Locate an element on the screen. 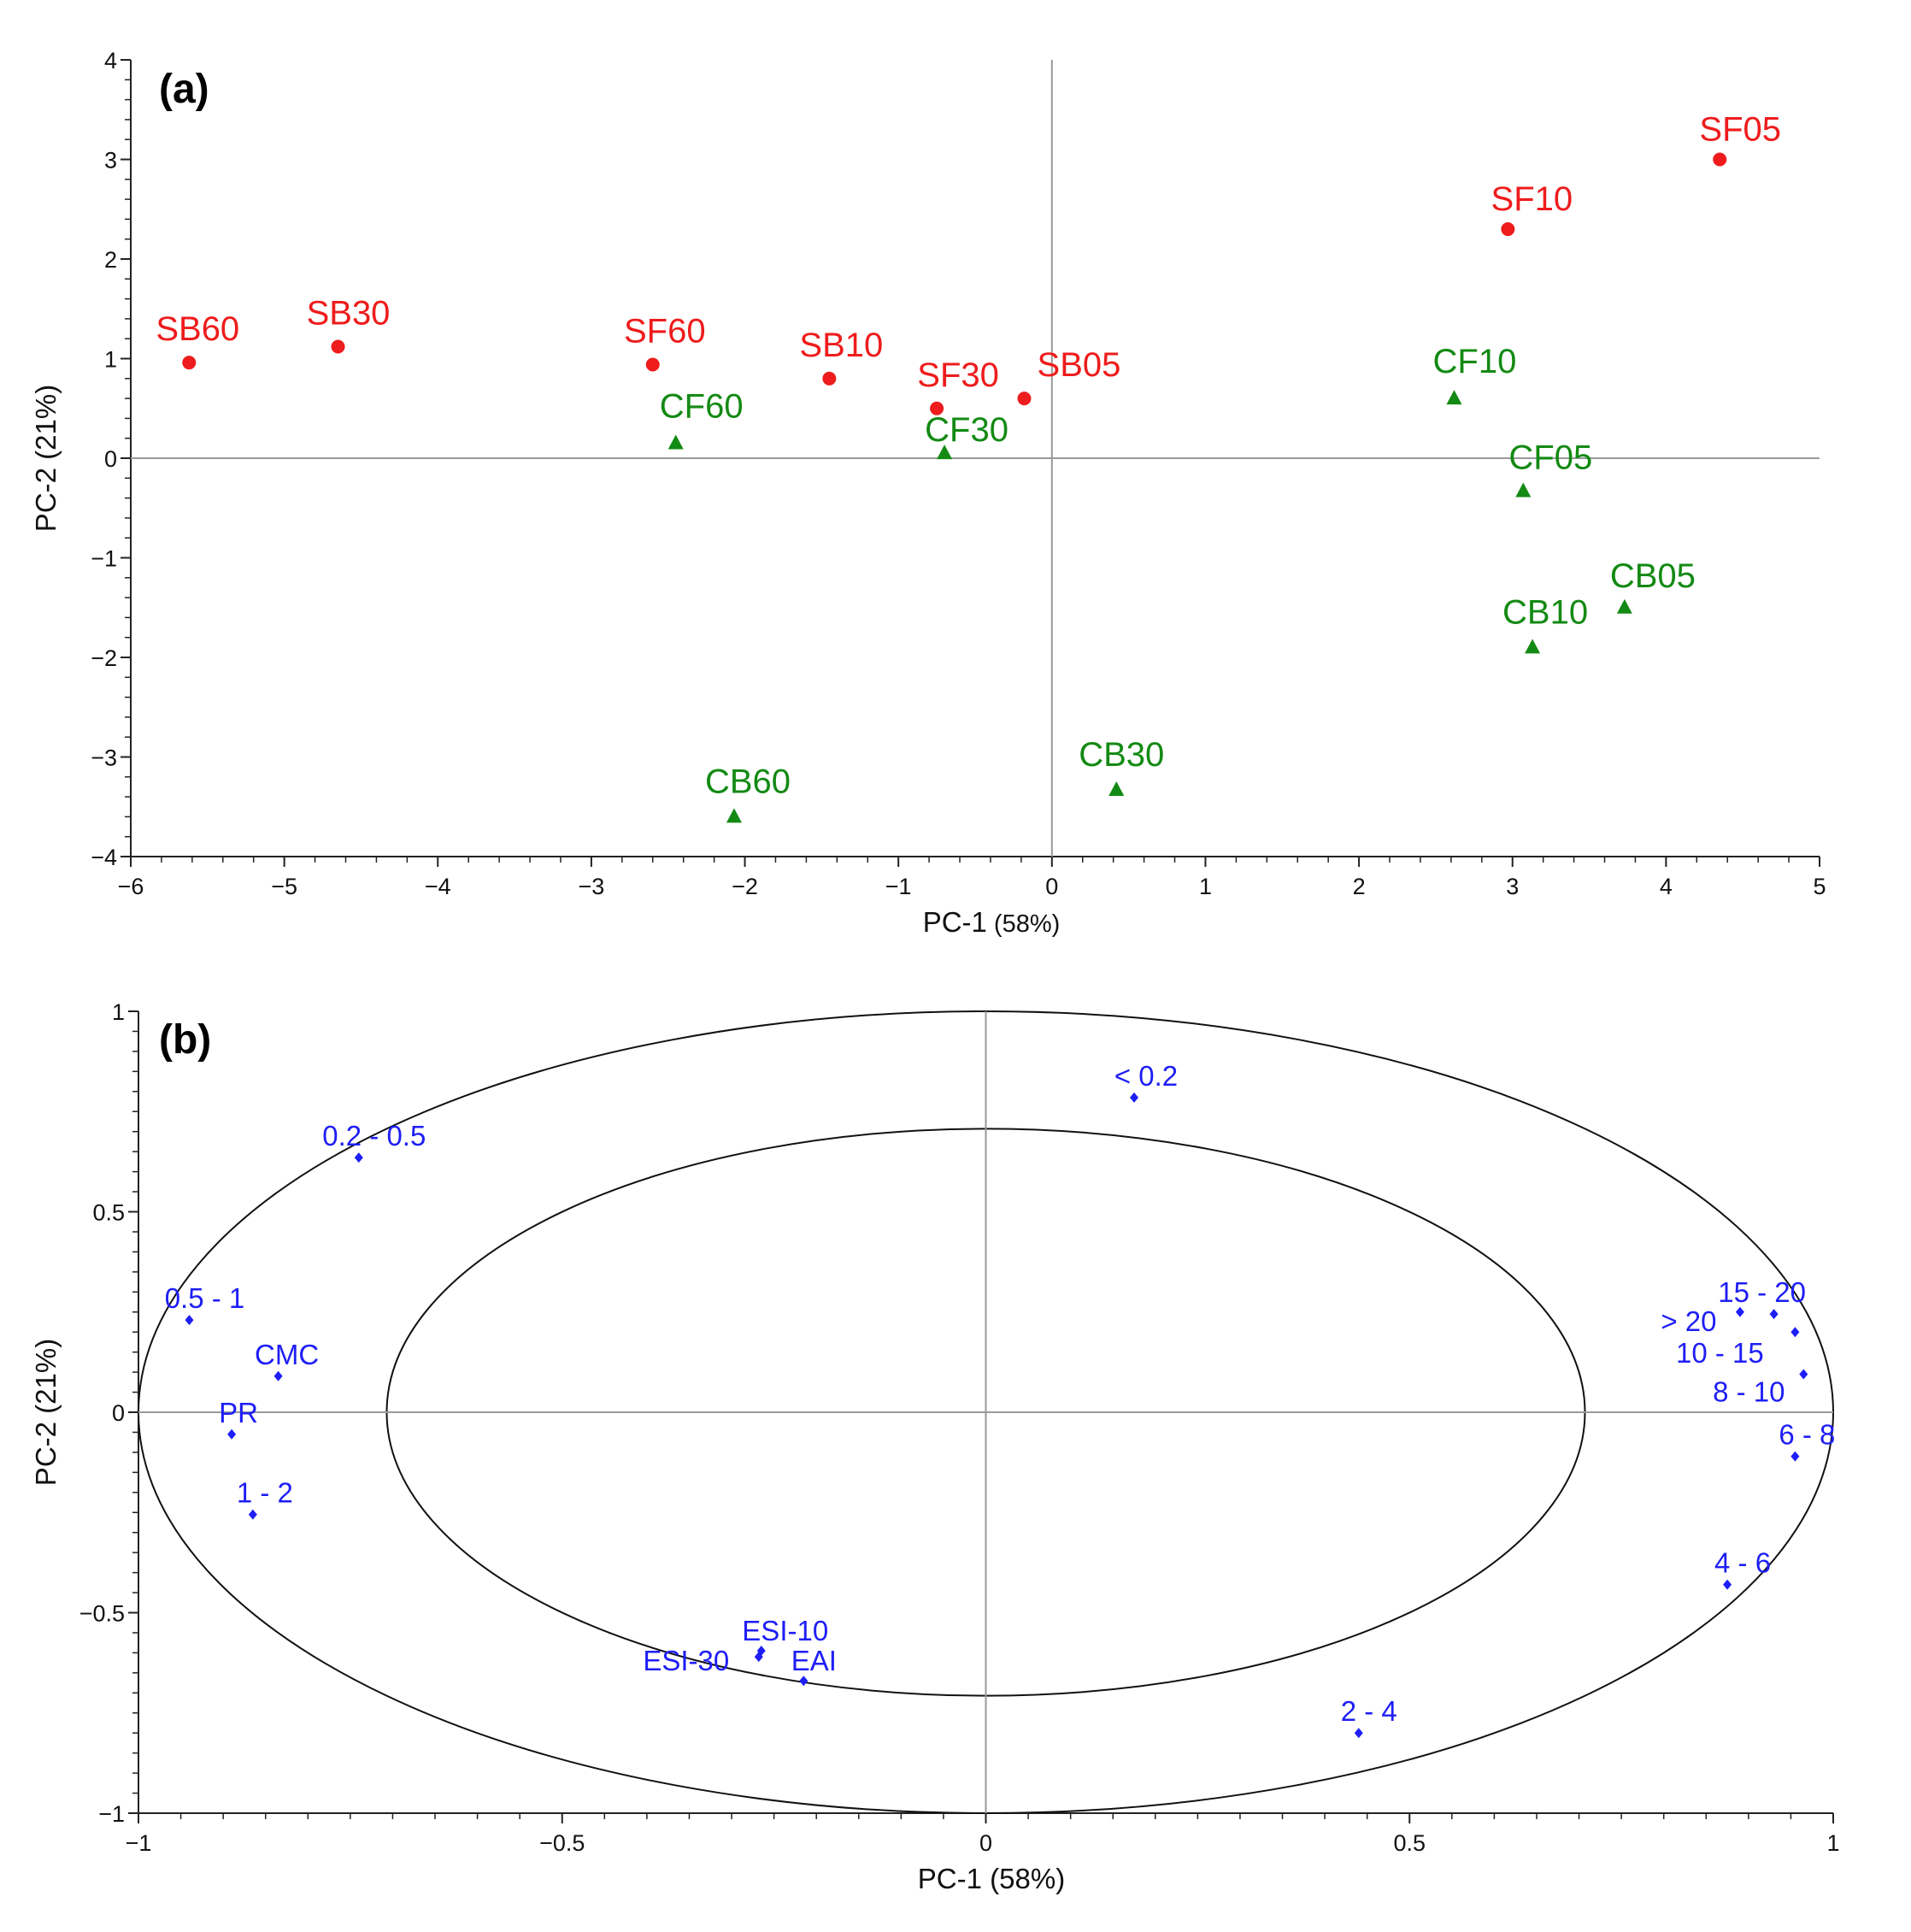  point-label-cb60: CB60 is located at coordinates (748, 781).